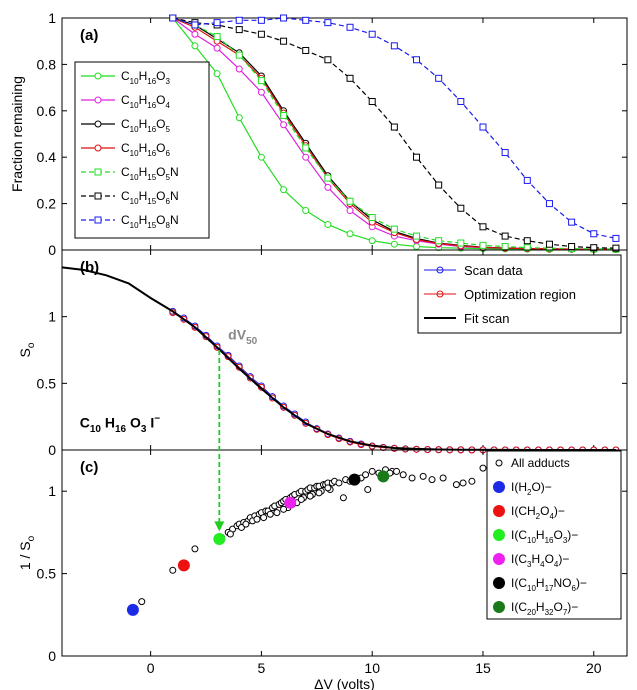  Describe the element at coordinates (540, 463) in the screenshot. I see `legend-label: All adducts` at that location.